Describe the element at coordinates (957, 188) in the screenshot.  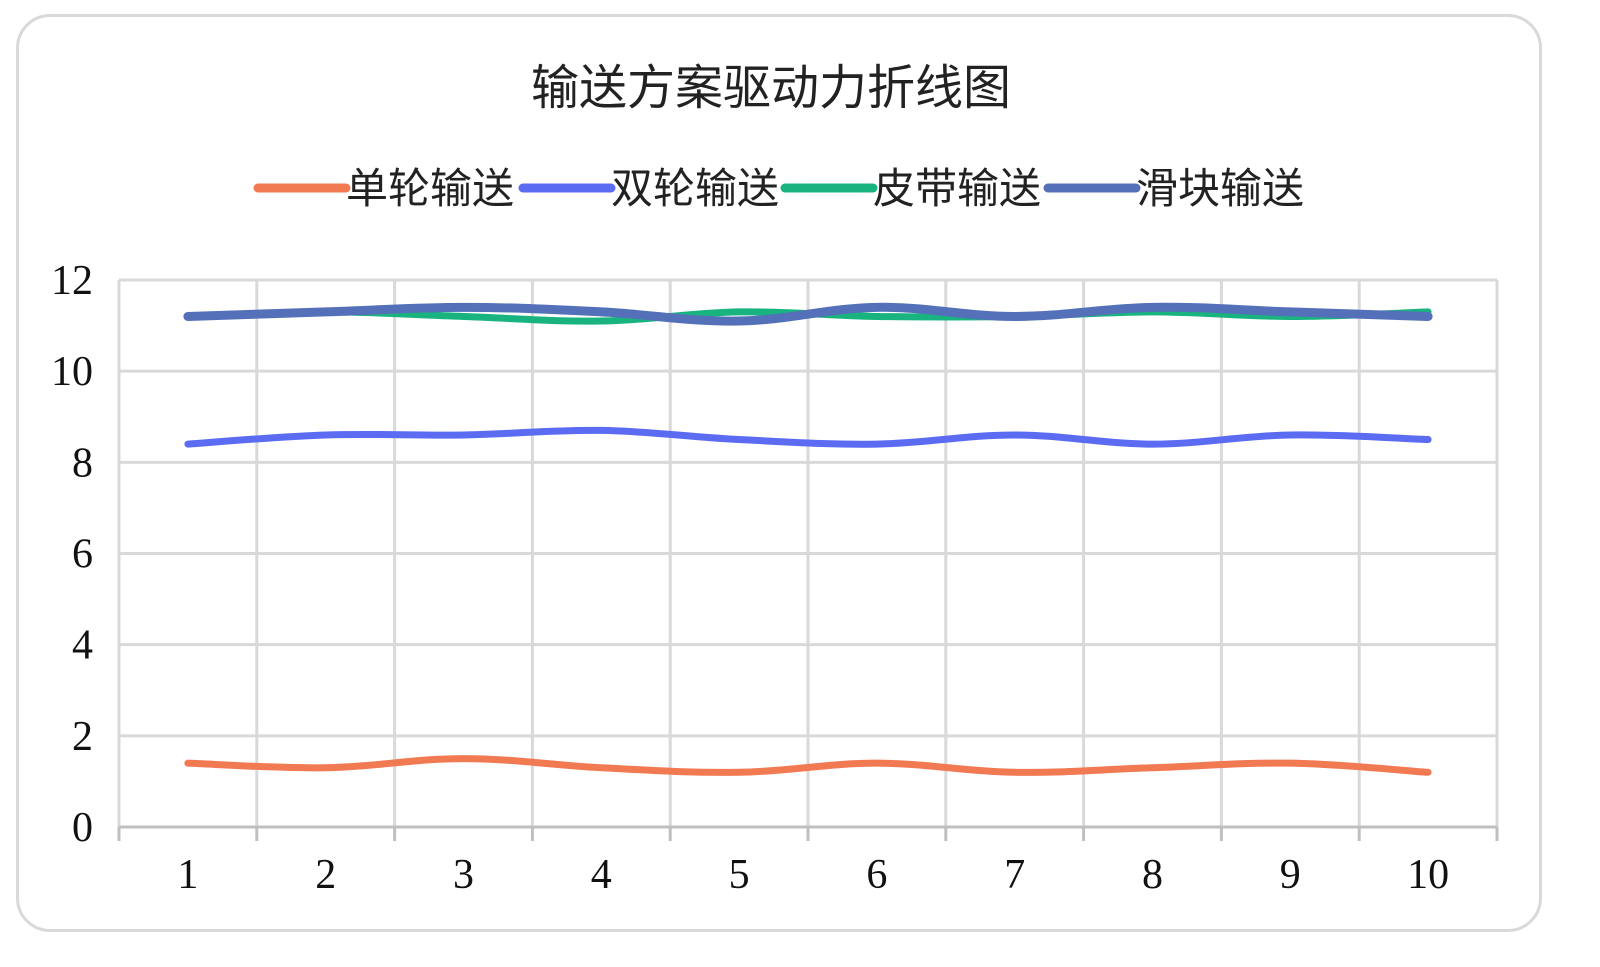
I see `legend-label: 皮带输送` at that location.